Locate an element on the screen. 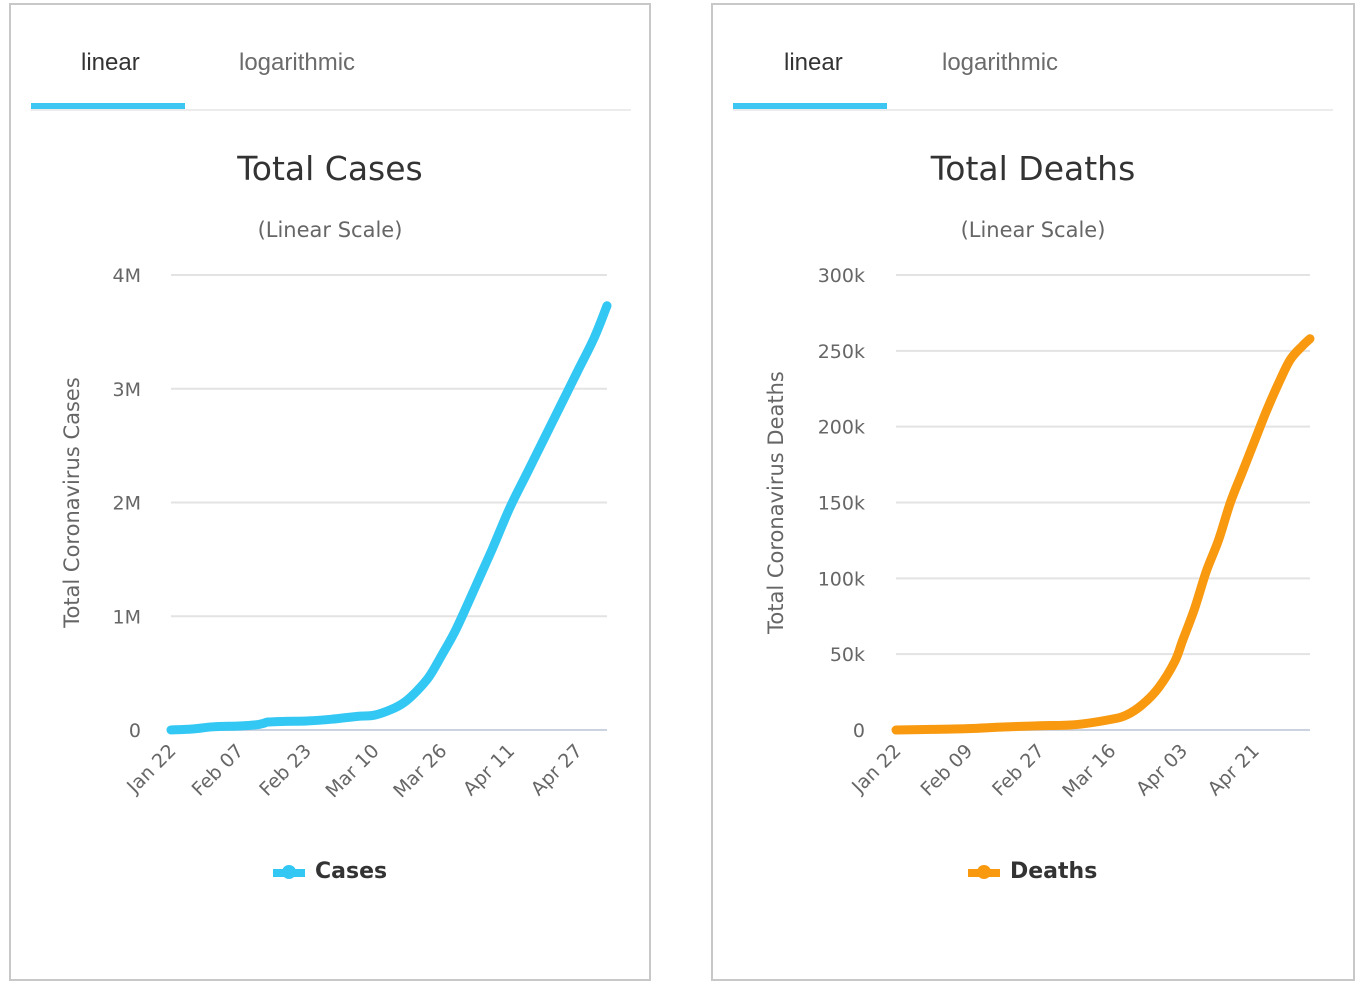  y-tick-label: 50k is located at coordinates (847, 655).